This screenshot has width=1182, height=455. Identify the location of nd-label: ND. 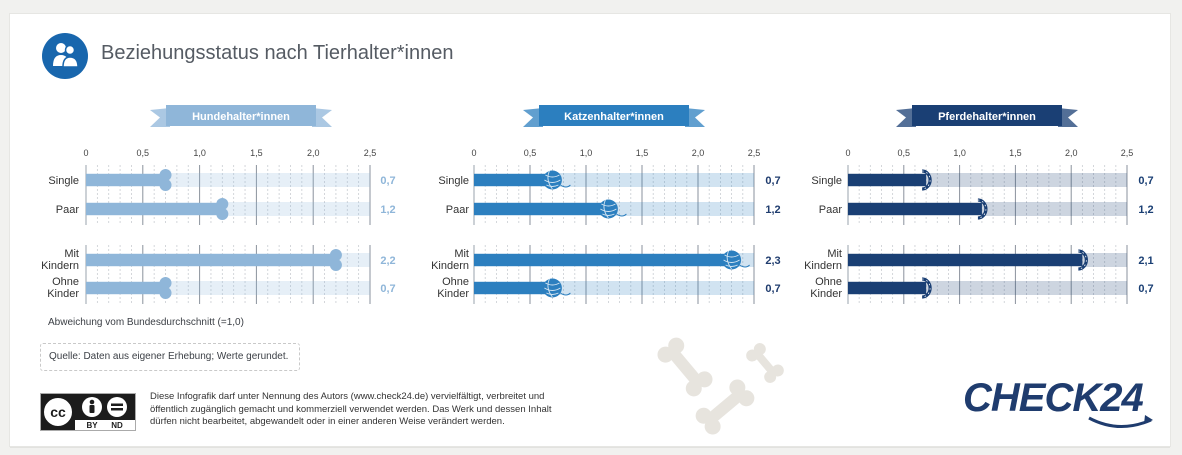
(117, 425).